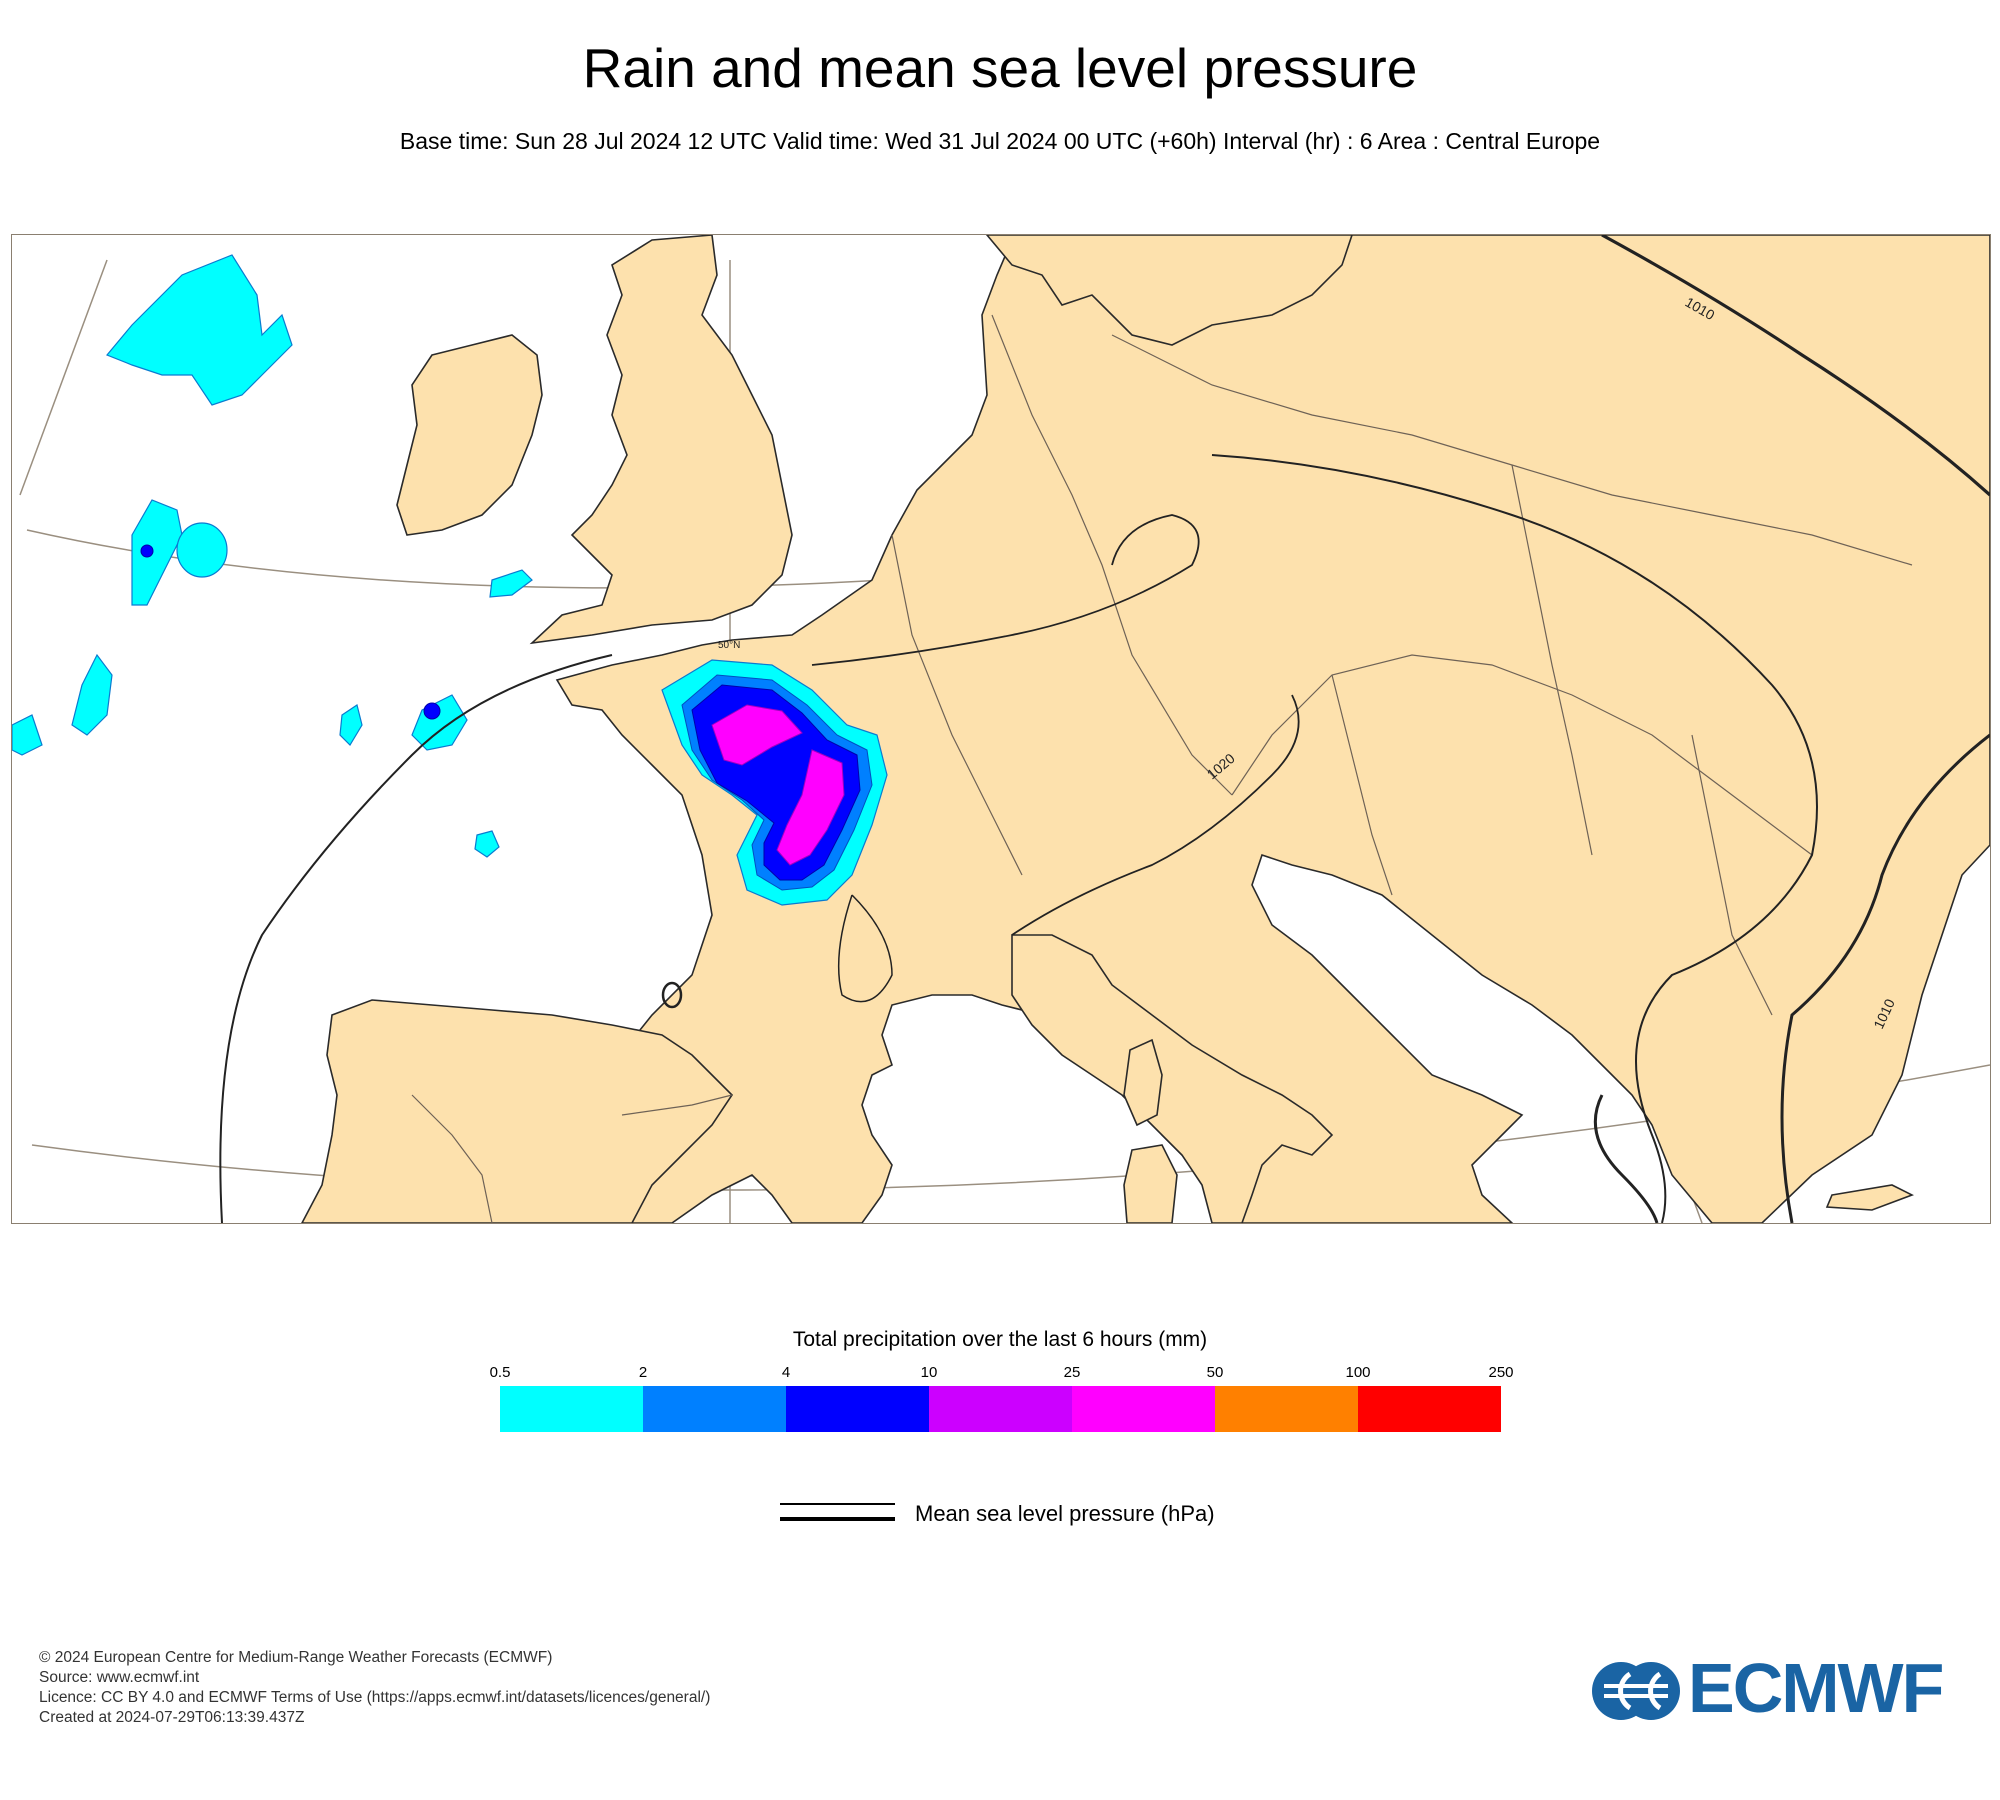 This screenshot has width=2000, height=1800. What do you see at coordinates (63, 377) in the screenshot?
I see `meridian-west` at bounding box center [63, 377].